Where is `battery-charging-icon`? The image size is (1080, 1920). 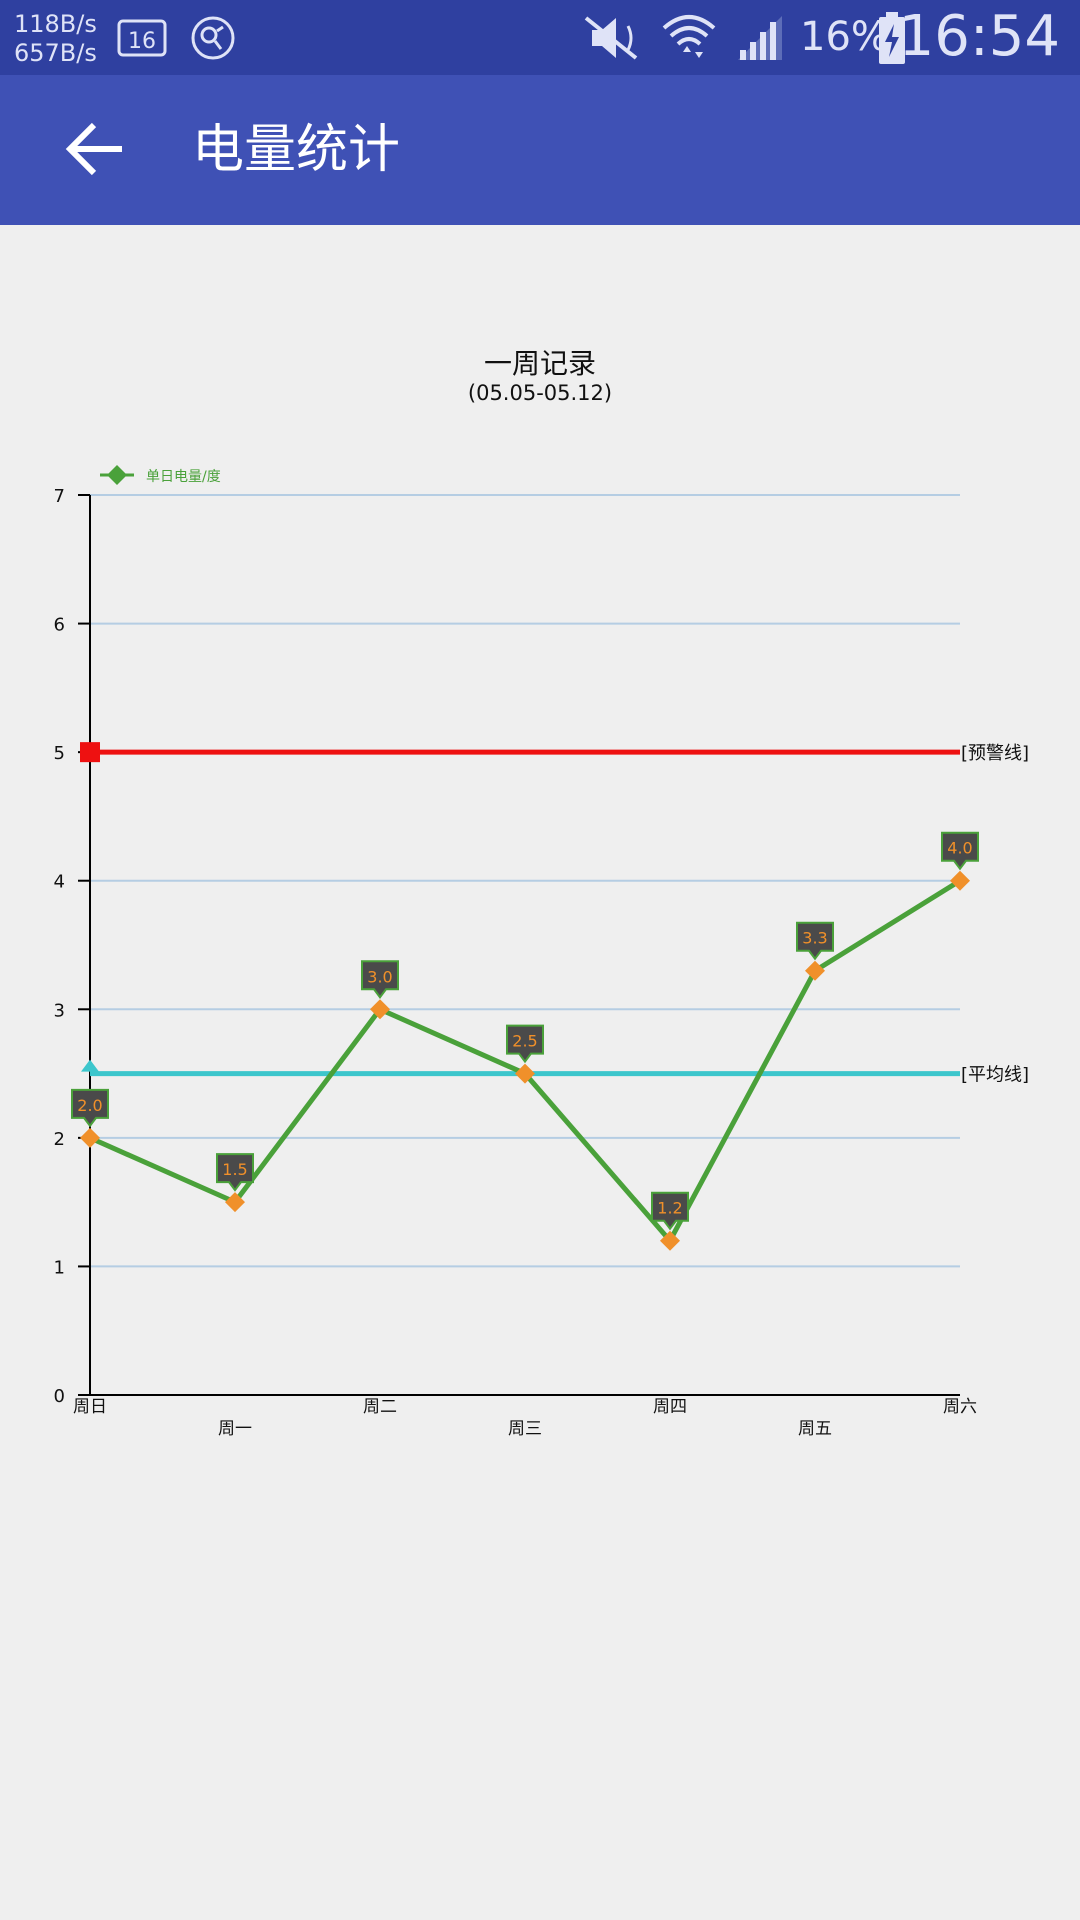 battery-charging-icon is located at coordinates (892, 38).